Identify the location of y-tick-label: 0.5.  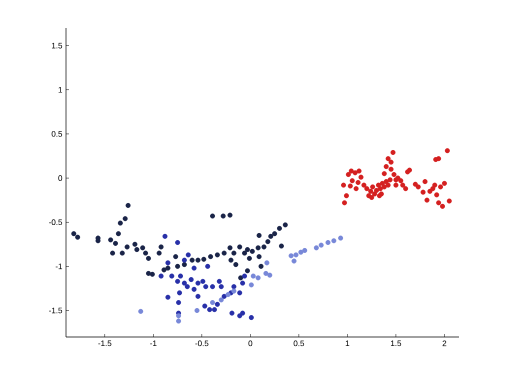
(57, 134).